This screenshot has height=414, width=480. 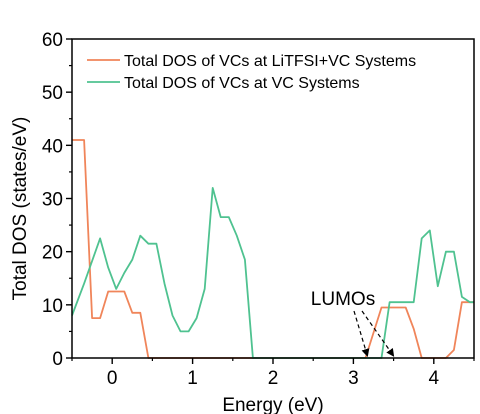 I want to click on y-tick-label: 30, so click(x=52, y=200).